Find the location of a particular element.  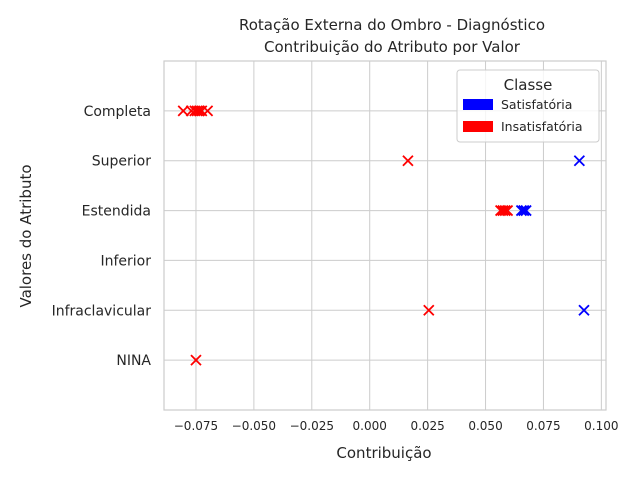

x-tick-label: −0.050 is located at coordinates (254, 426).